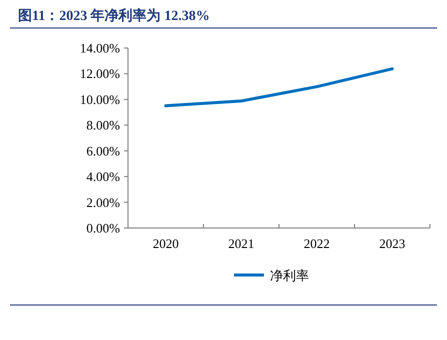  I want to click on x-tick-label: 2022, so click(317, 243).